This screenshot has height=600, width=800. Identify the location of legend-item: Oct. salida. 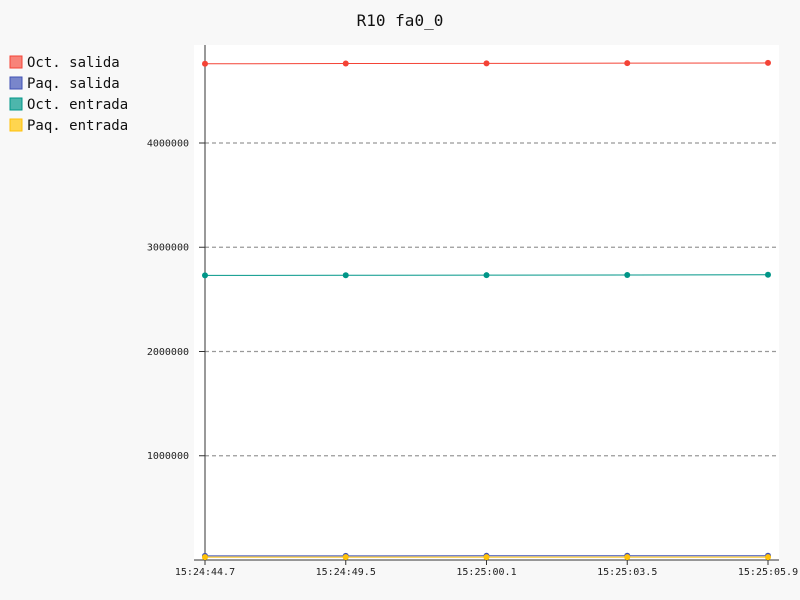
(64, 63).